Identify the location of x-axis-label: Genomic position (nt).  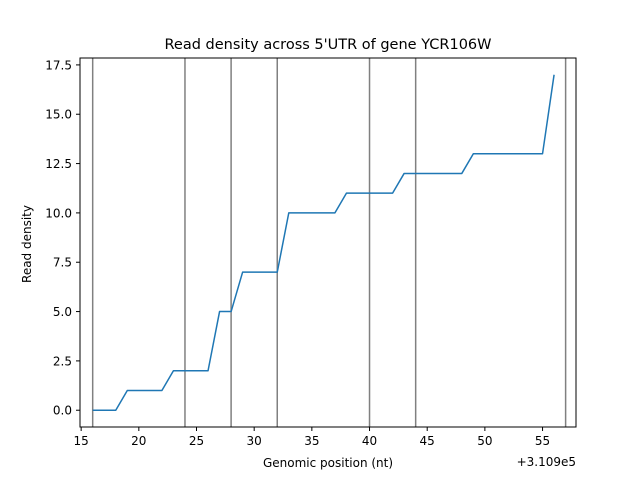
(328, 463).